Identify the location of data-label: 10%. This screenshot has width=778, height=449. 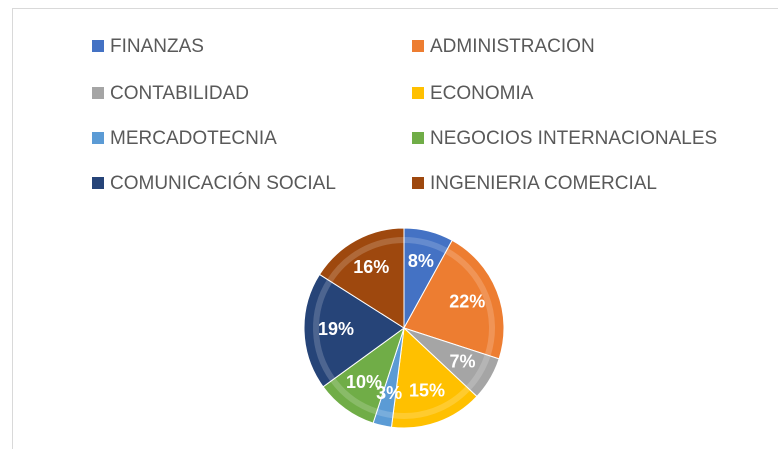
(364, 382).